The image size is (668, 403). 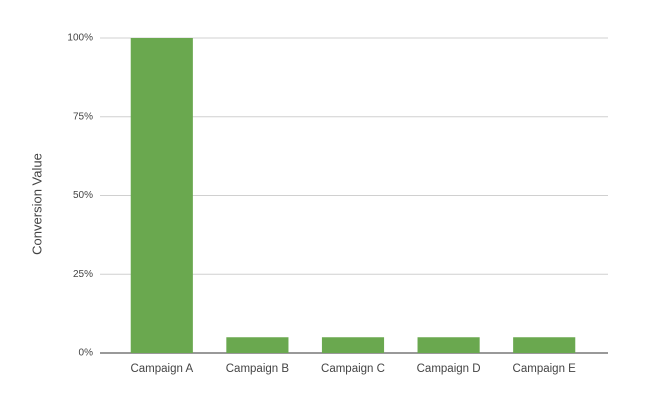 What do you see at coordinates (353, 369) in the screenshot?
I see `x-tick-label: Campaign C` at bounding box center [353, 369].